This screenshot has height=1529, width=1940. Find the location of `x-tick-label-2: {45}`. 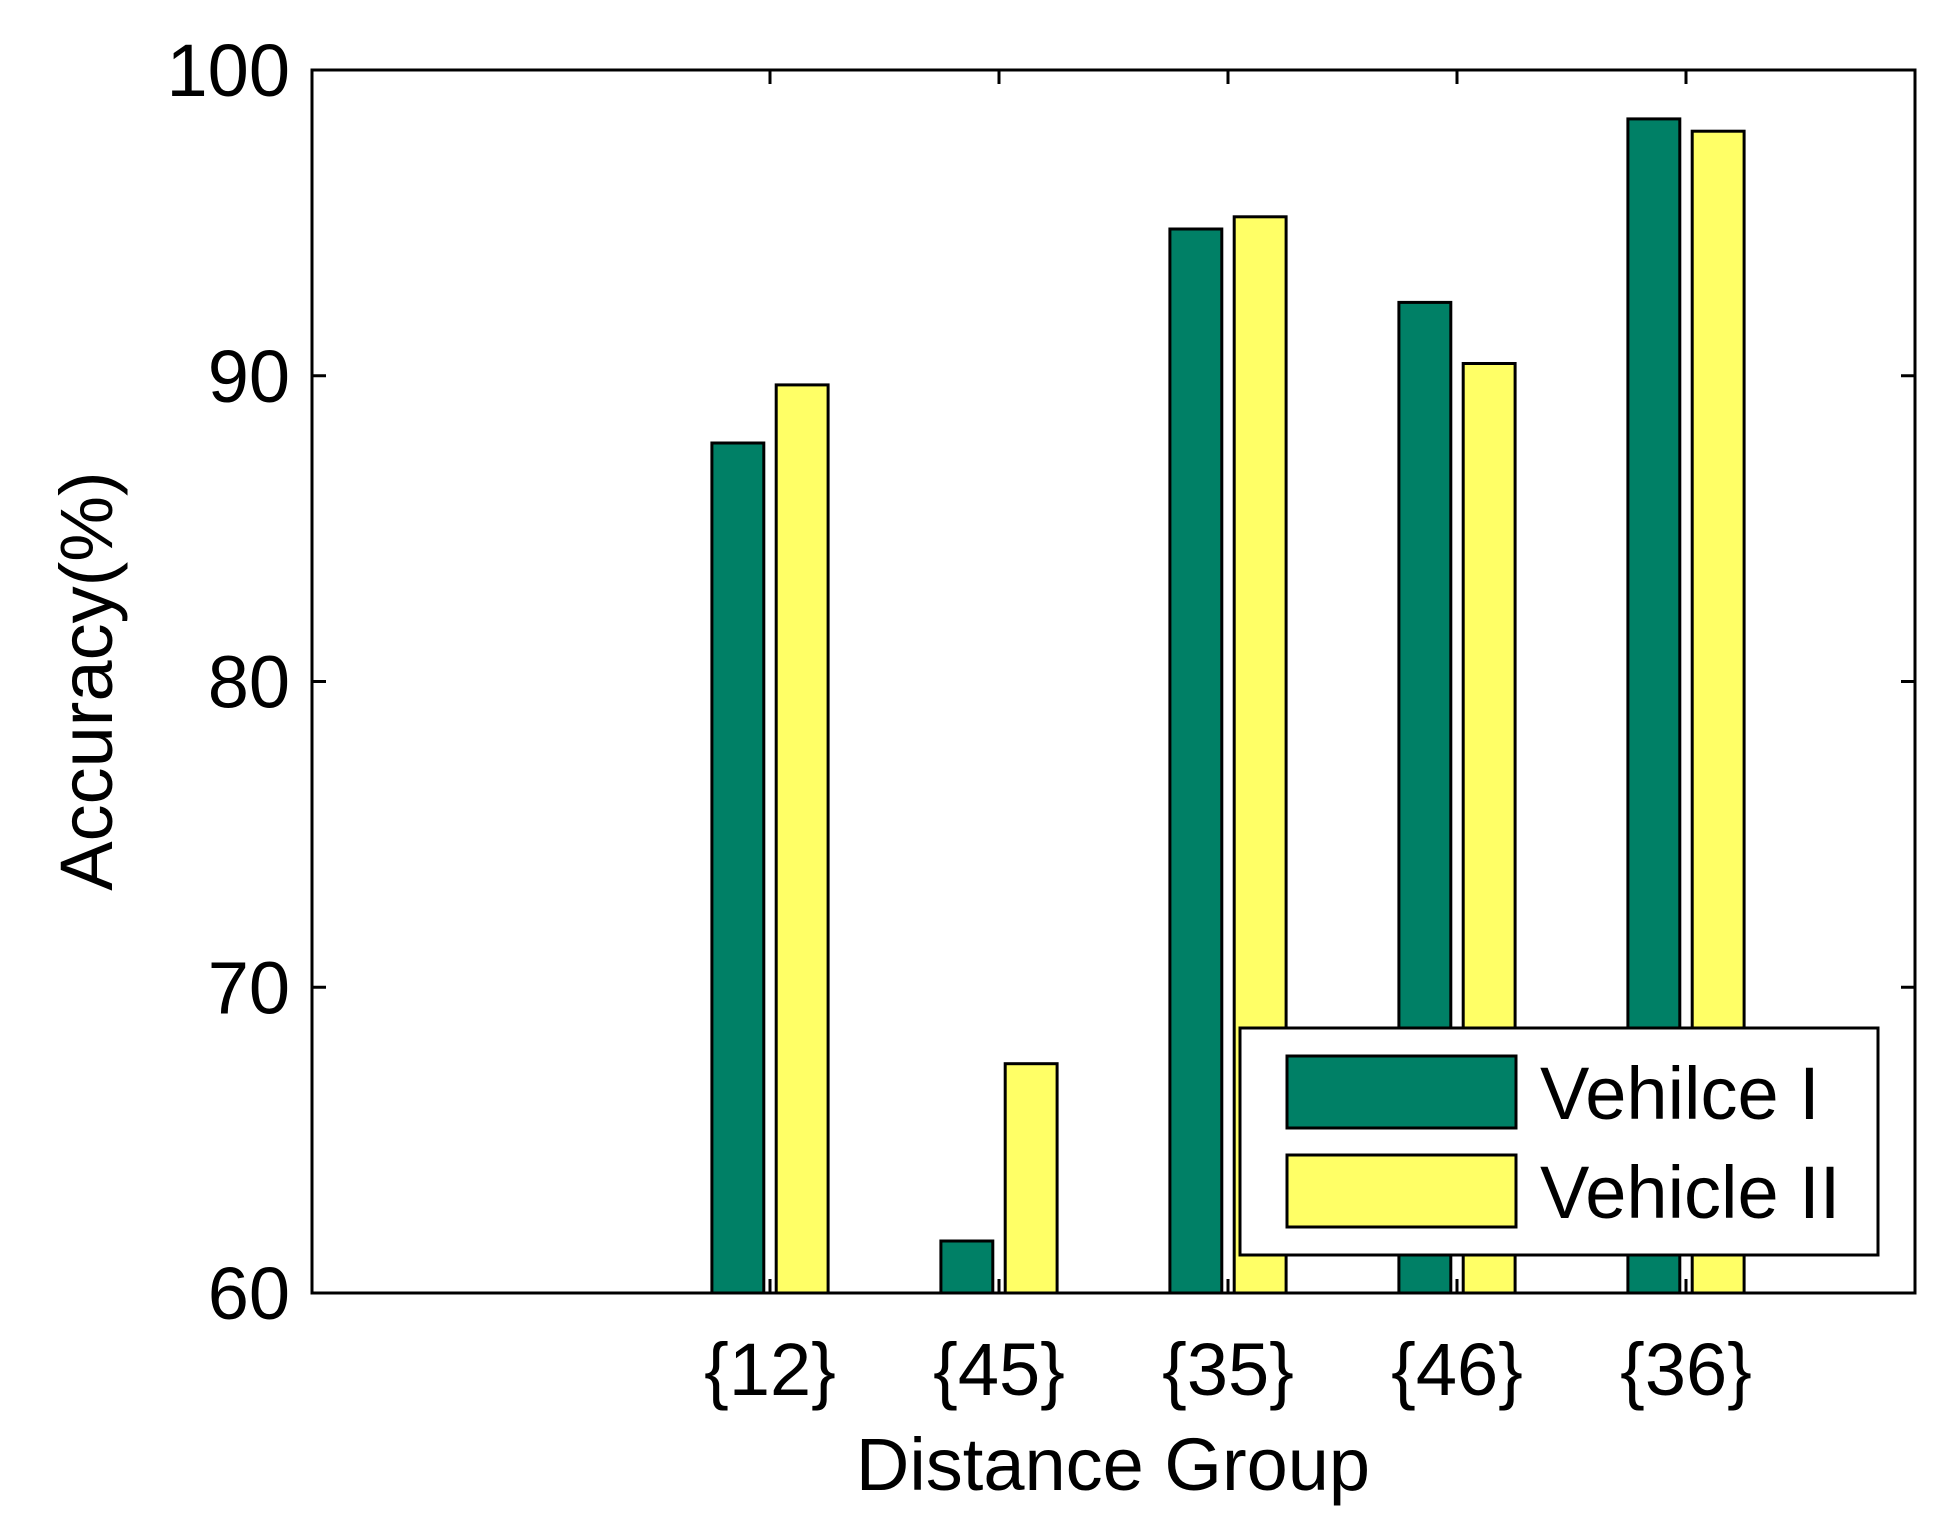

x-tick-label-2: {45} is located at coordinates (999, 1369).